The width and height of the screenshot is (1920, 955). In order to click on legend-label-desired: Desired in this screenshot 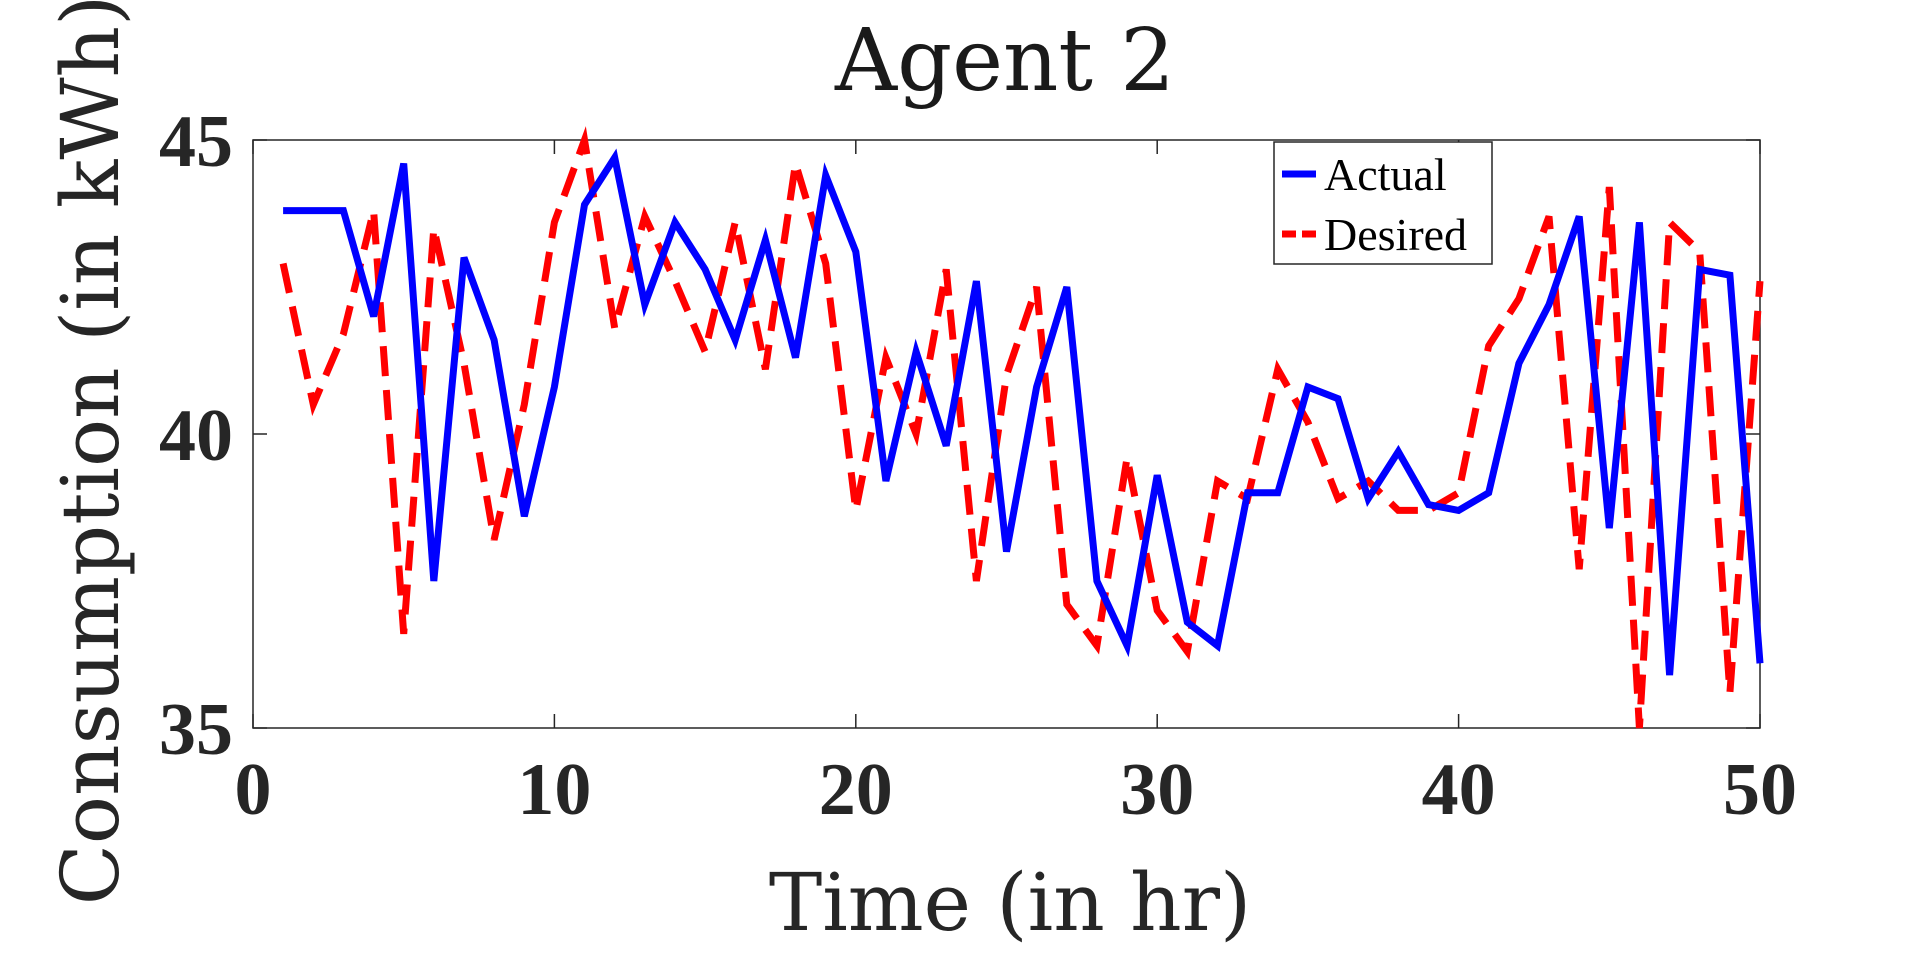, I will do `click(1395, 234)`.